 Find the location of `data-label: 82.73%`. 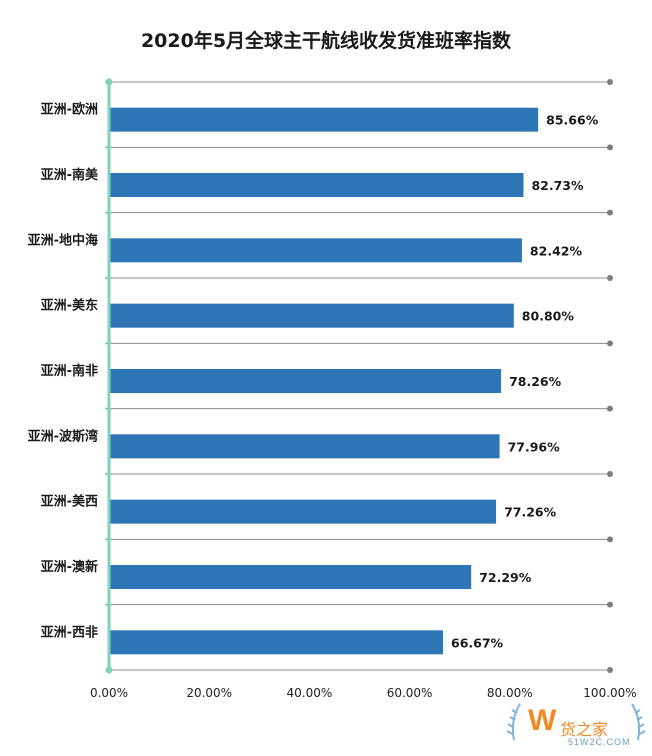

data-label: 82.73% is located at coordinates (557, 185).